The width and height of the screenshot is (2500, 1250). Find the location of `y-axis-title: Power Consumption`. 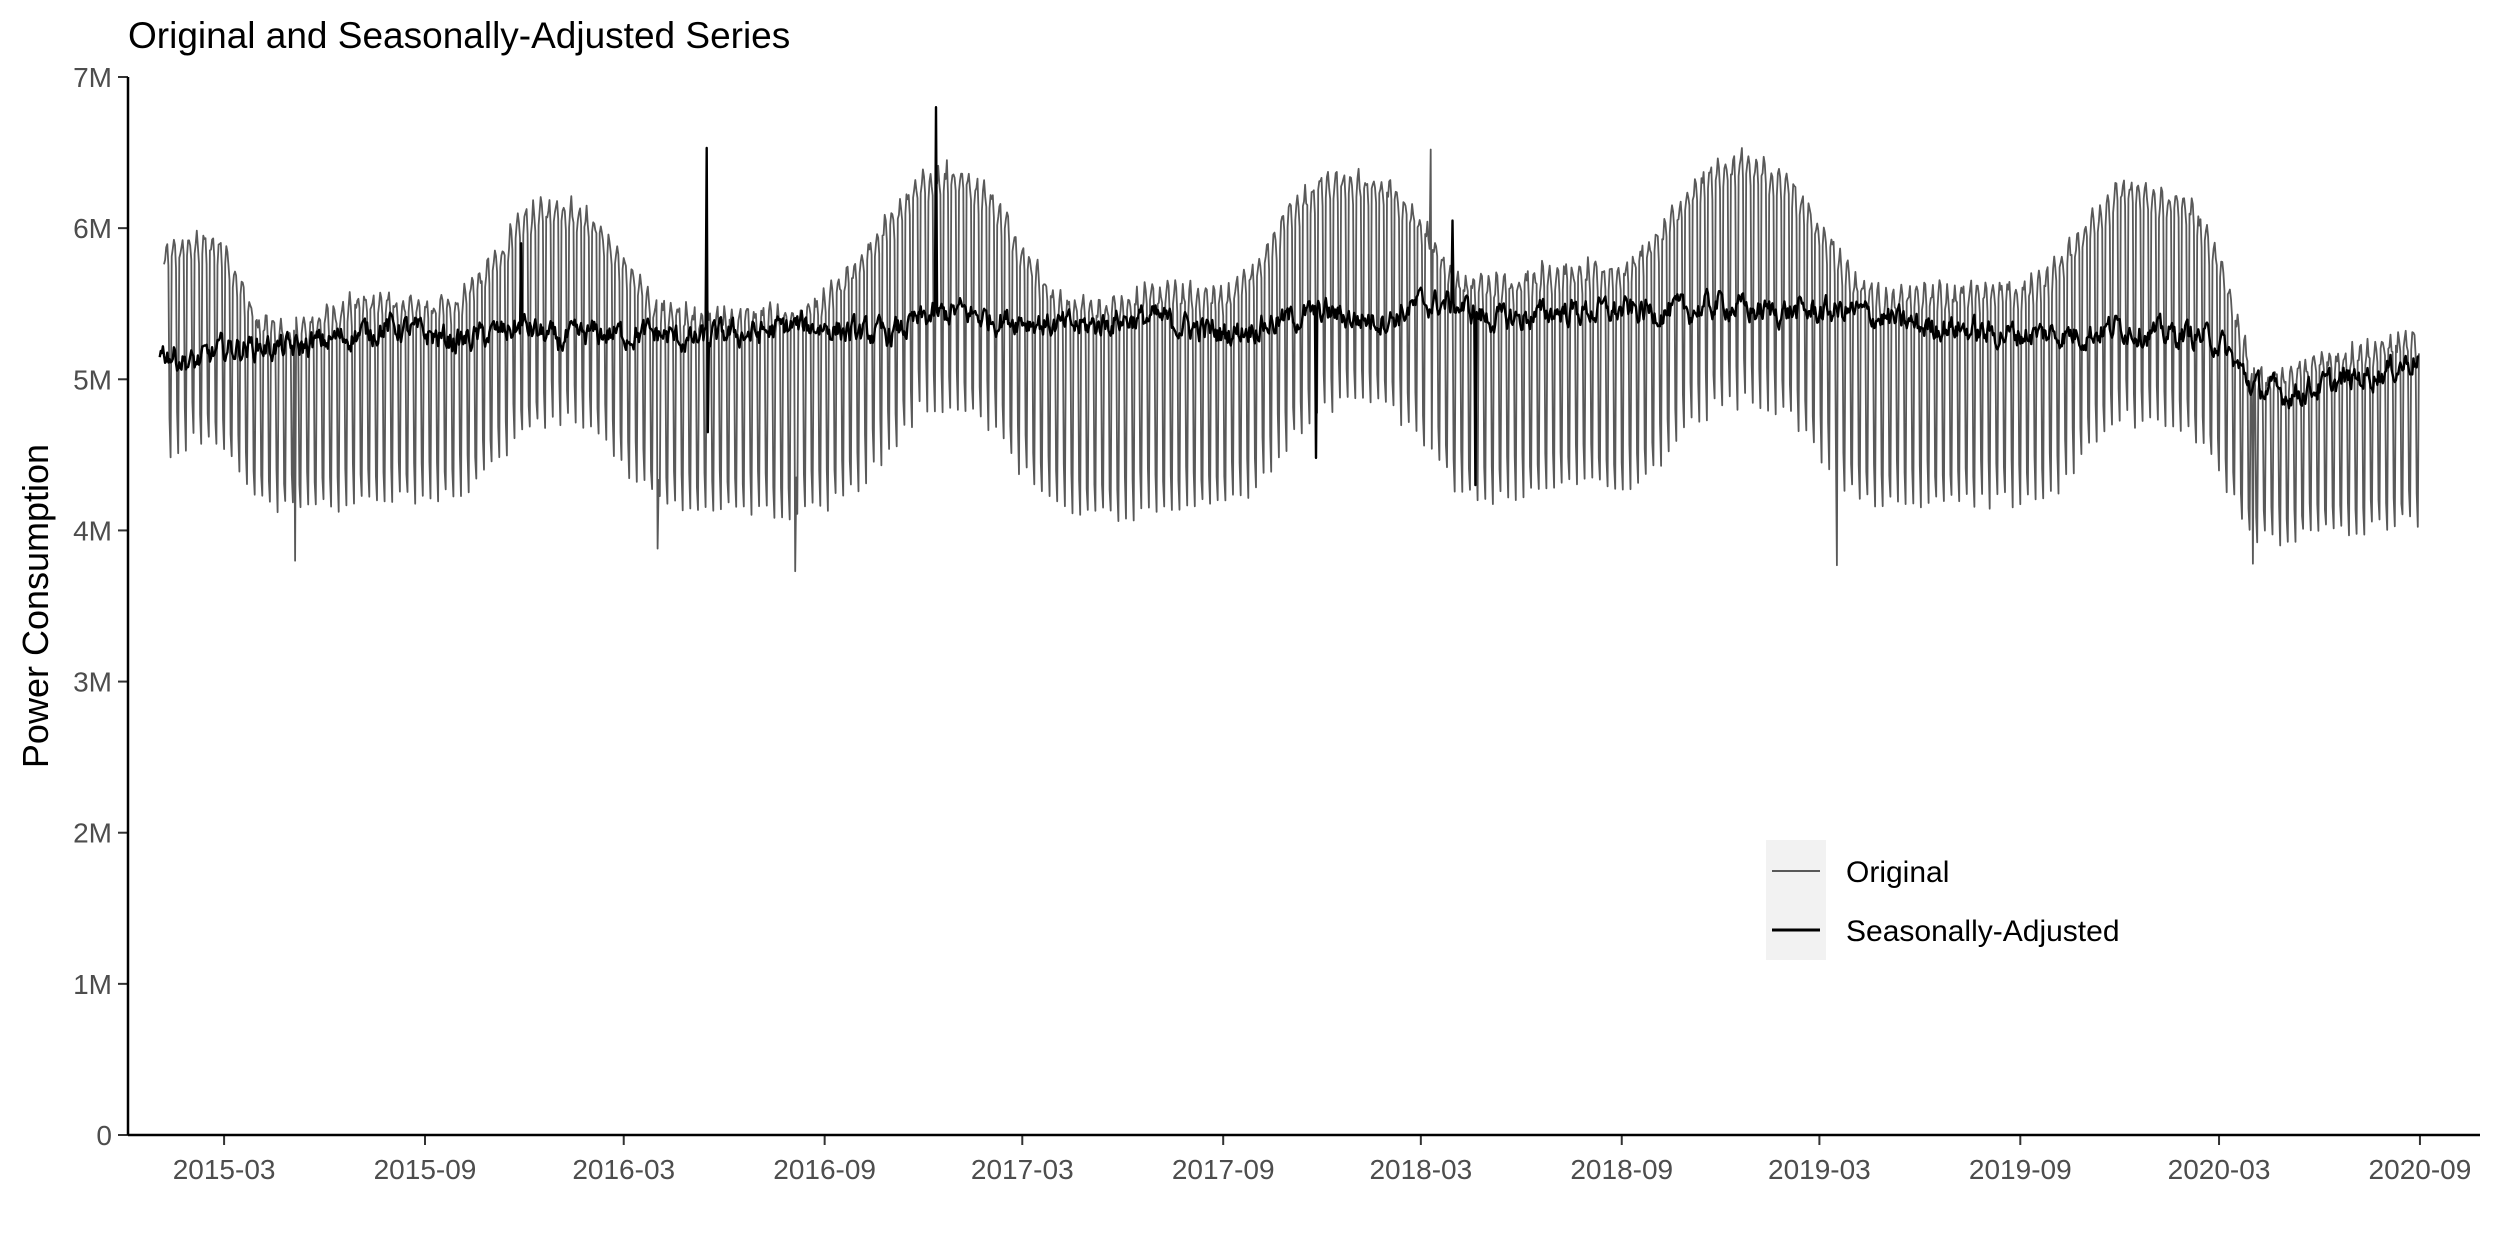

y-axis-title: Power Consumption is located at coordinates (35, 606).